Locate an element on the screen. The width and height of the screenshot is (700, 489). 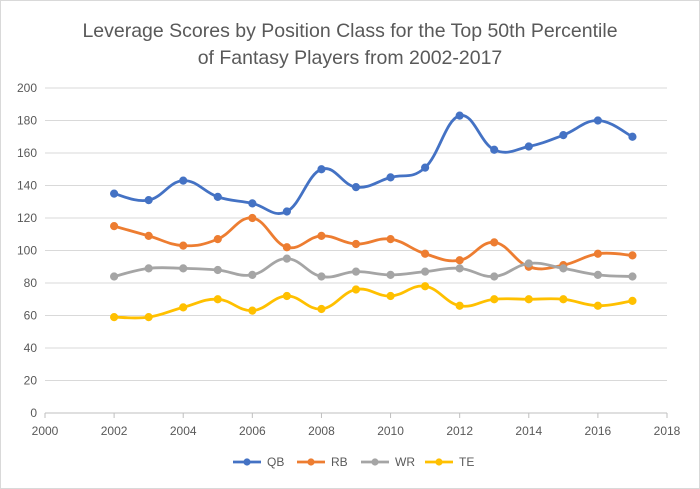
x-tick-label: 2006 is located at coordinates (252, 431).